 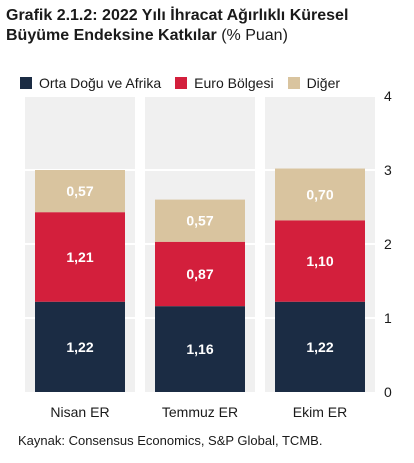 I want to click on legend-swatch-diger, so click(x=293, y=83).